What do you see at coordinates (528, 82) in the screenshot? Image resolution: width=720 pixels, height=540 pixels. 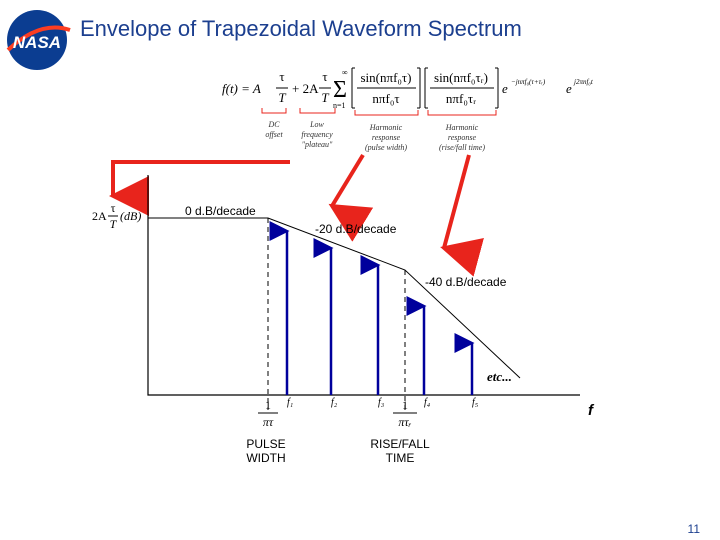 I see `formula-part: −jnπf₀(τ+τᵣ)` at bounding box center [528, 82].